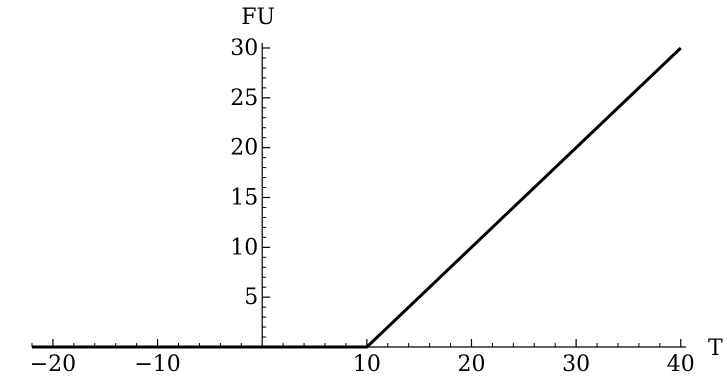 This screenshot has width=727, height=383. I want to click on x-tick-labels: −20 −10 10 20 30 40, so click(362, 364).